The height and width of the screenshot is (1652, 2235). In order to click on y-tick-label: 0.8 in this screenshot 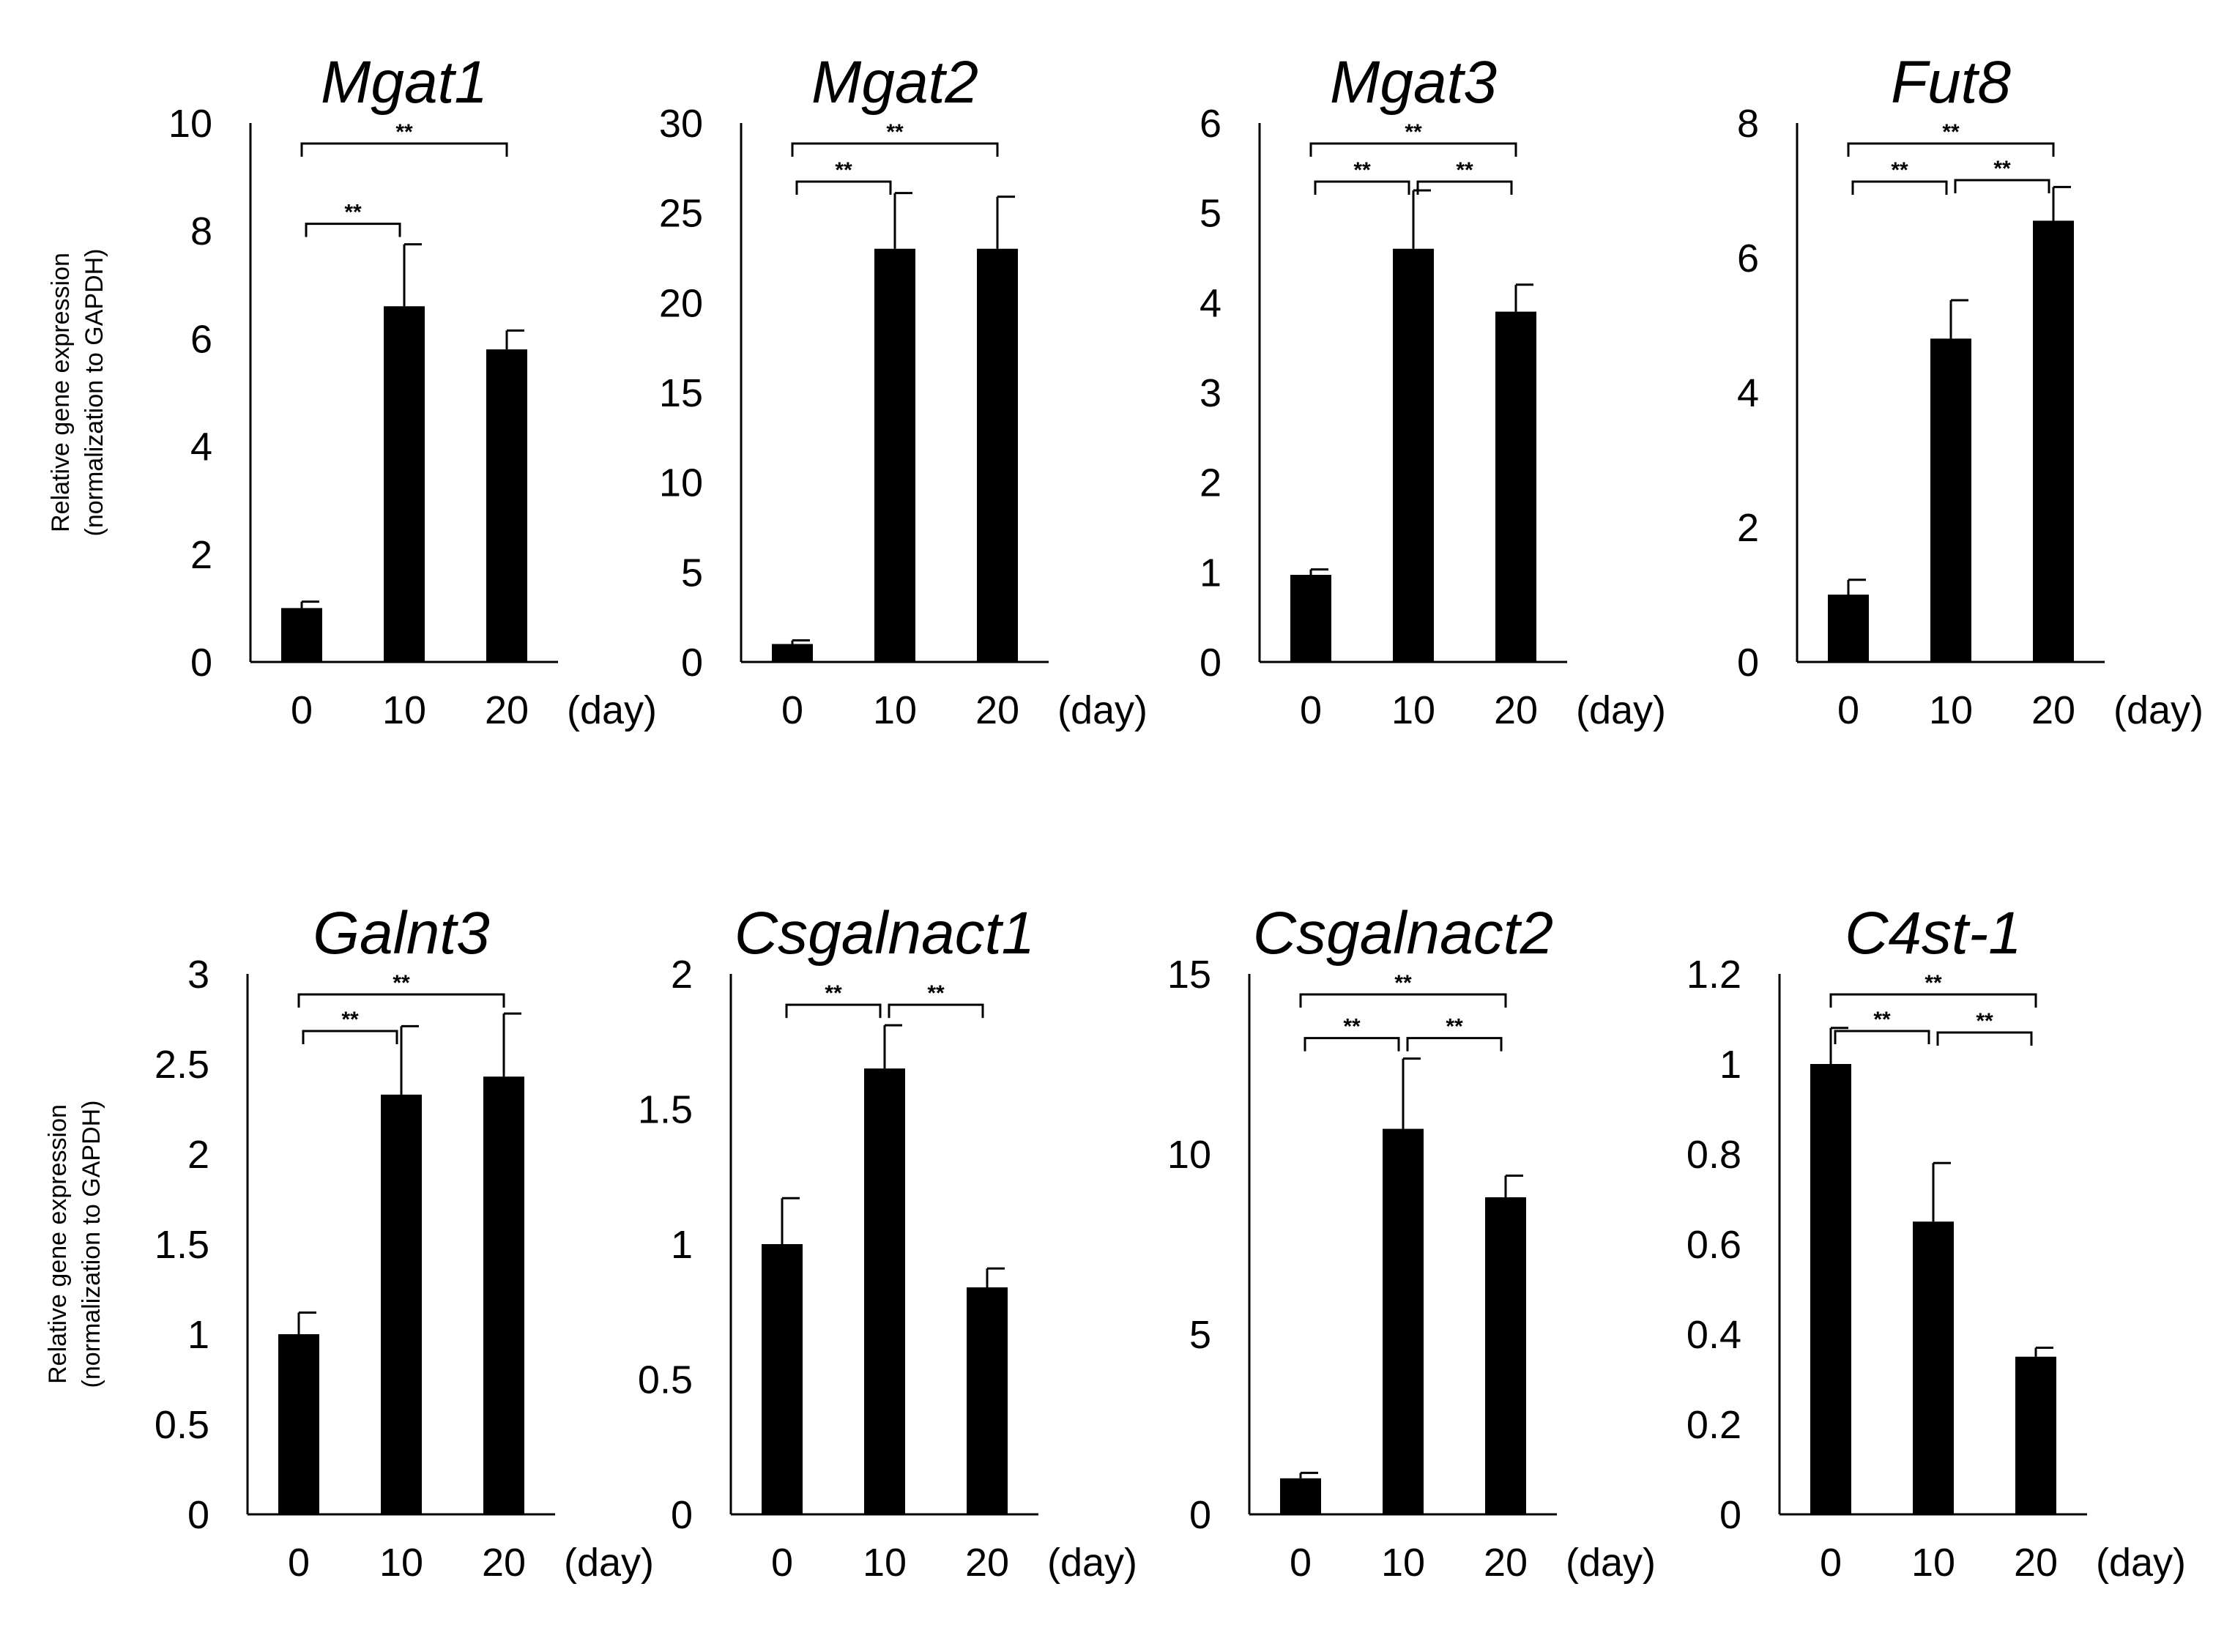, I will do `click(1714, 1155)`.